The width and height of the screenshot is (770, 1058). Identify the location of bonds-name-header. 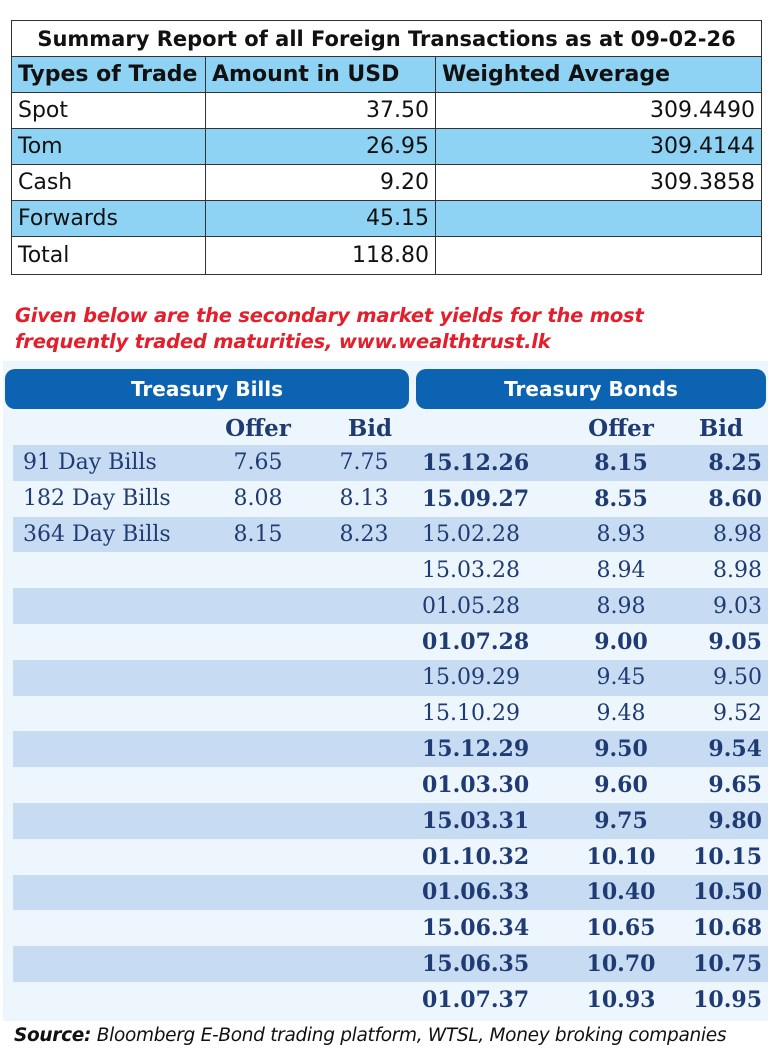
(493, 428).